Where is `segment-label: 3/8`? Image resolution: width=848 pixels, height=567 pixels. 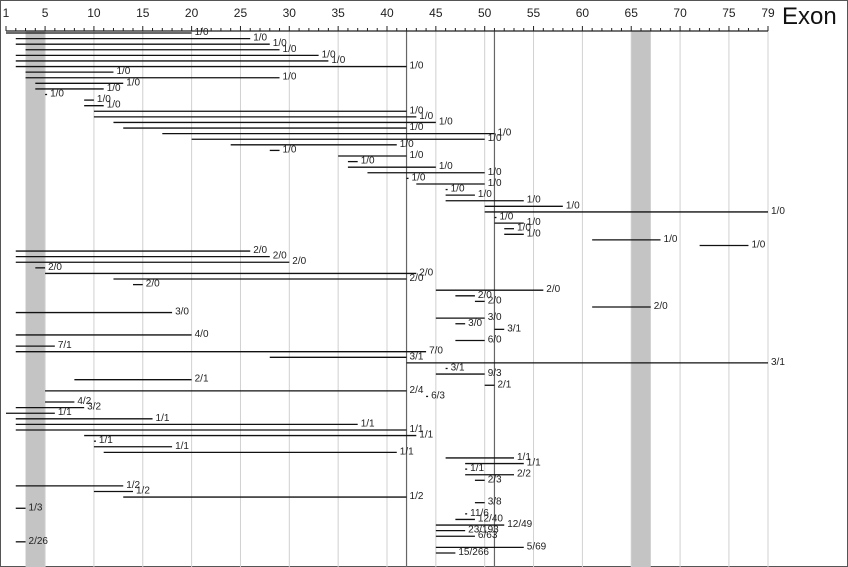 segment-label: 3/8 is located at coordinates (495, 502).